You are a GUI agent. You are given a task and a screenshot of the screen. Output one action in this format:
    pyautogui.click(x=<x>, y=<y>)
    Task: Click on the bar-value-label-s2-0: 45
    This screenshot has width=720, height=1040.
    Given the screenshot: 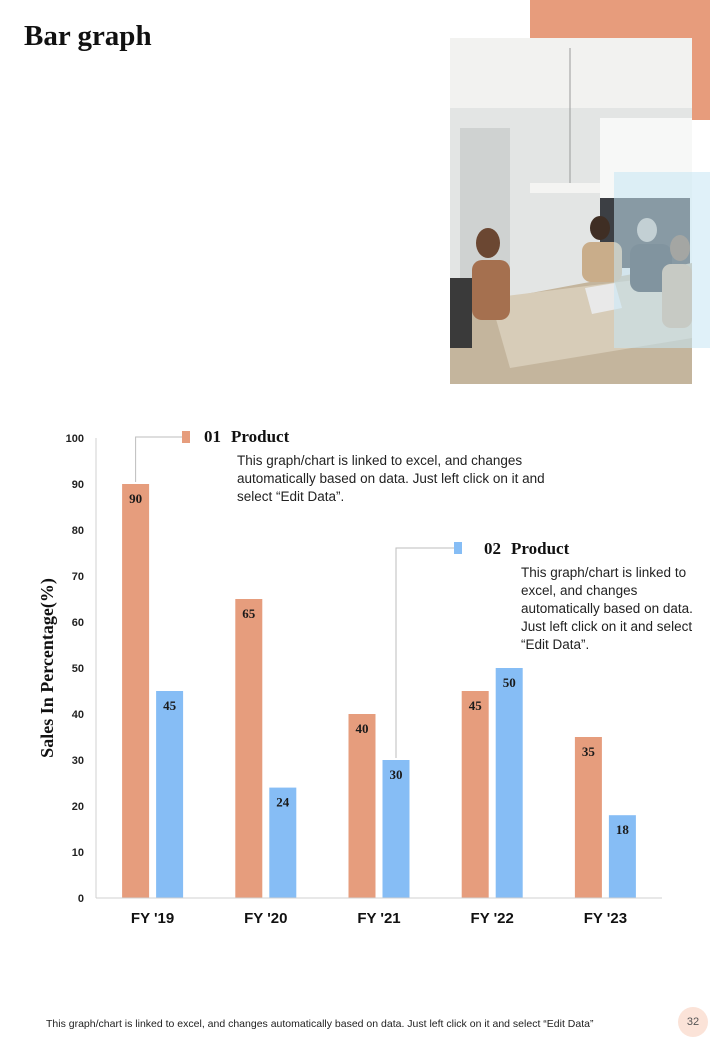 What is the action you would take?
    pyautogui.click(x=170, y=705)
    